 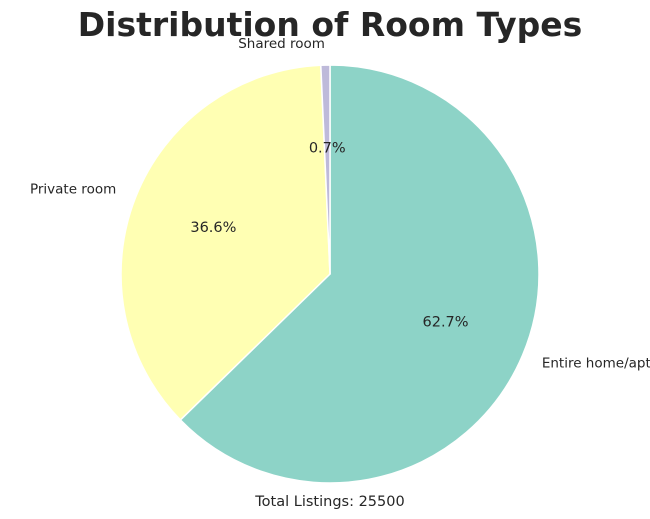 I want to click on pct-label-entire-home-apt: 62.7%, so click(x=446, y=323).